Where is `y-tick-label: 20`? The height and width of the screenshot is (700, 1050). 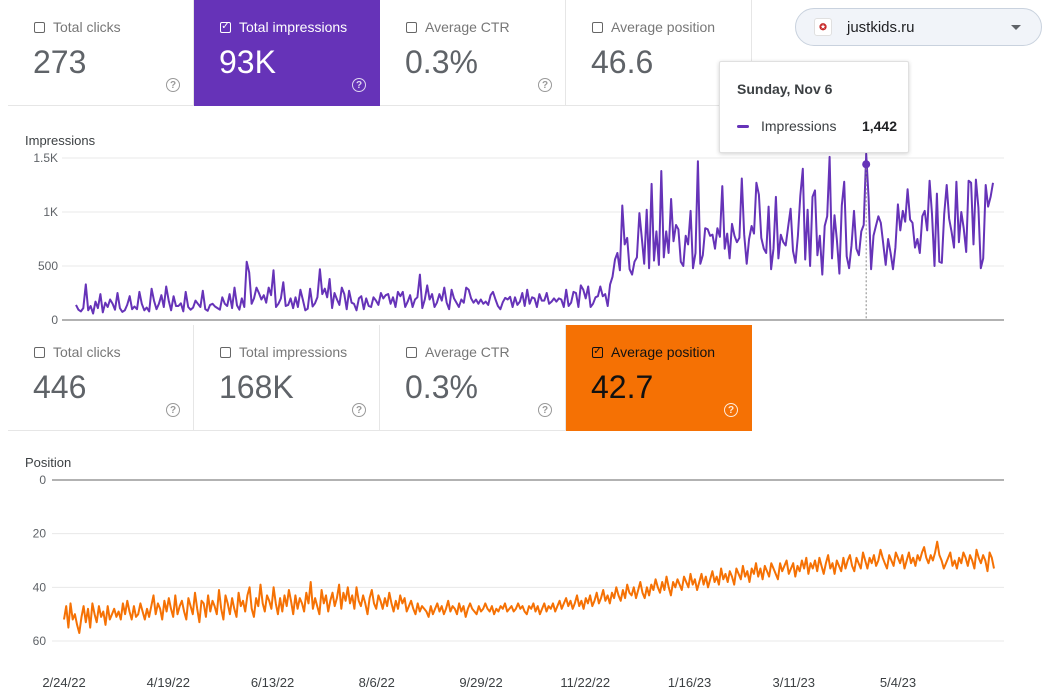
y-tick-label: 20 is located at coordinates (40, 534).